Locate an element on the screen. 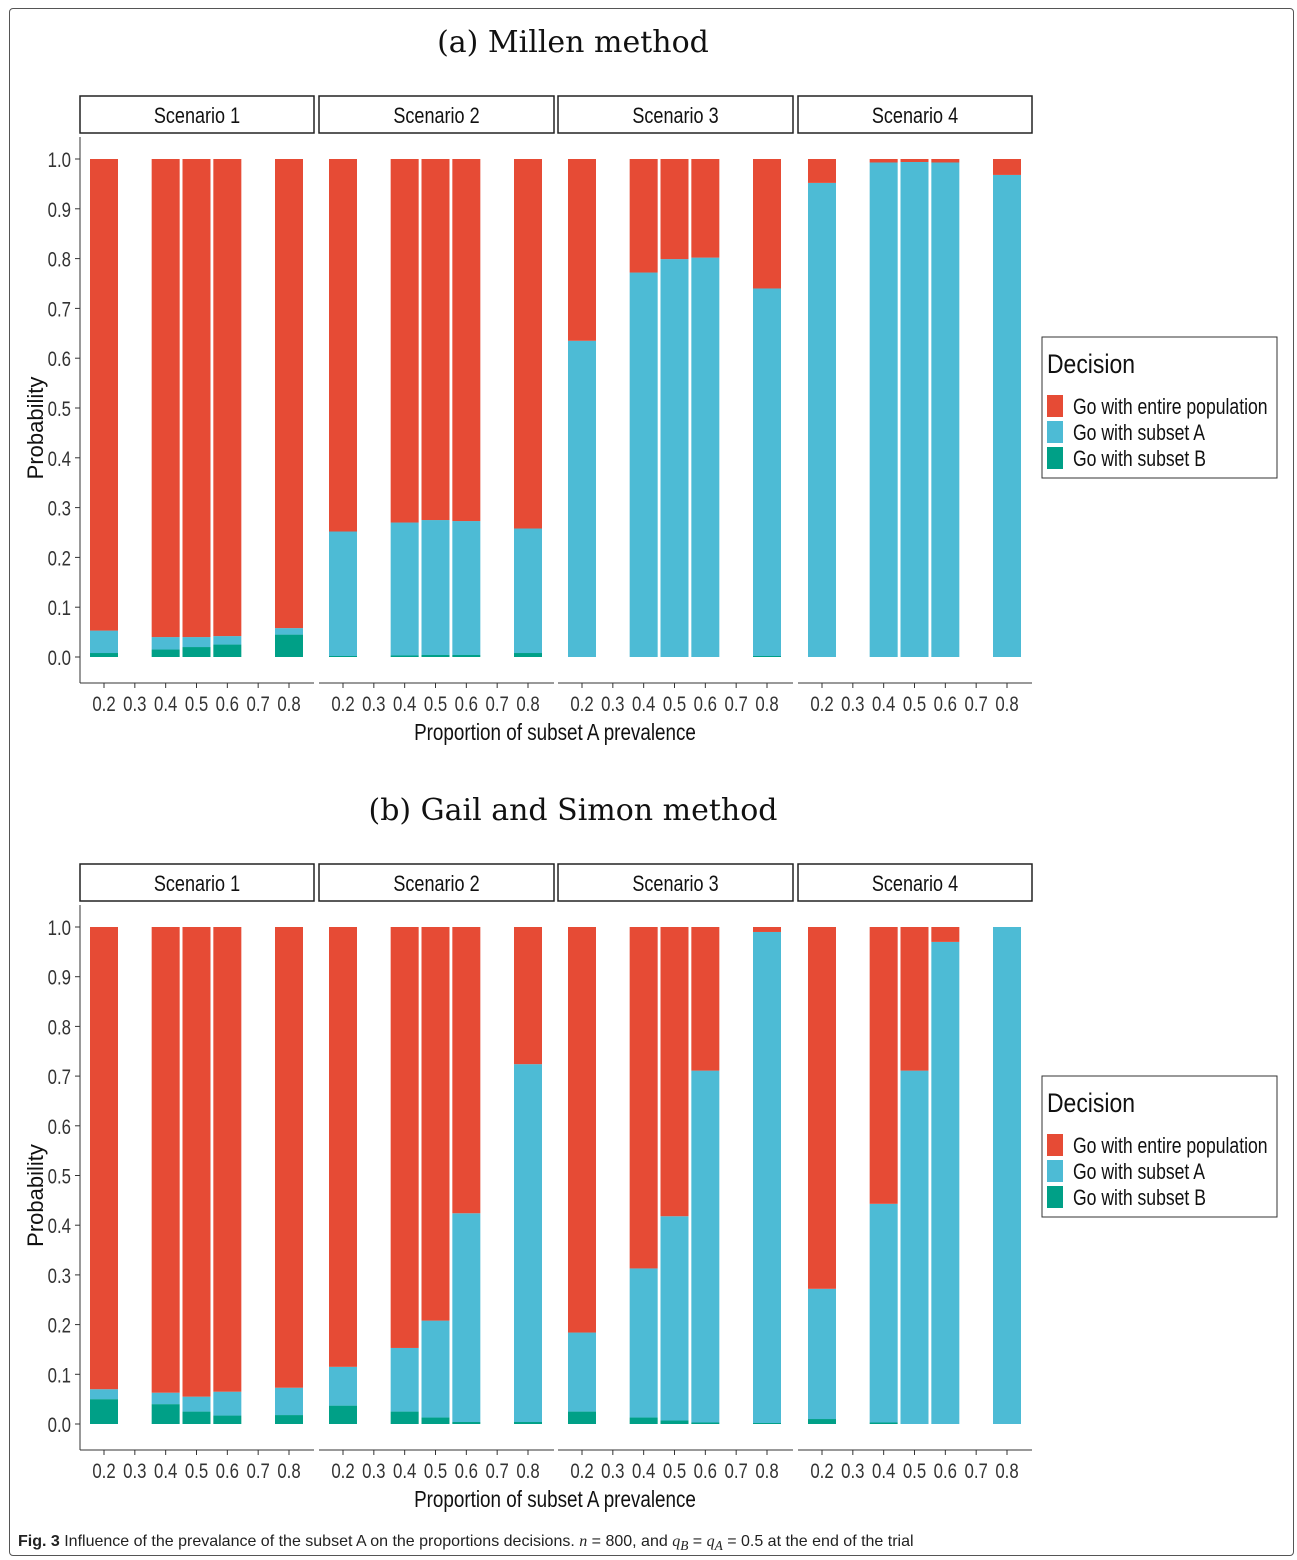  chart-title: (b) Gail and Simon method is located at coordinates (572, 810).